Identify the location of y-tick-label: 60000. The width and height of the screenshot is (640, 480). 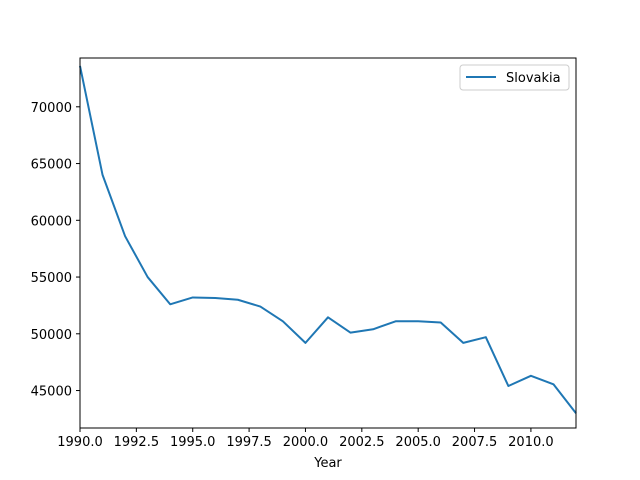
(51, 221).